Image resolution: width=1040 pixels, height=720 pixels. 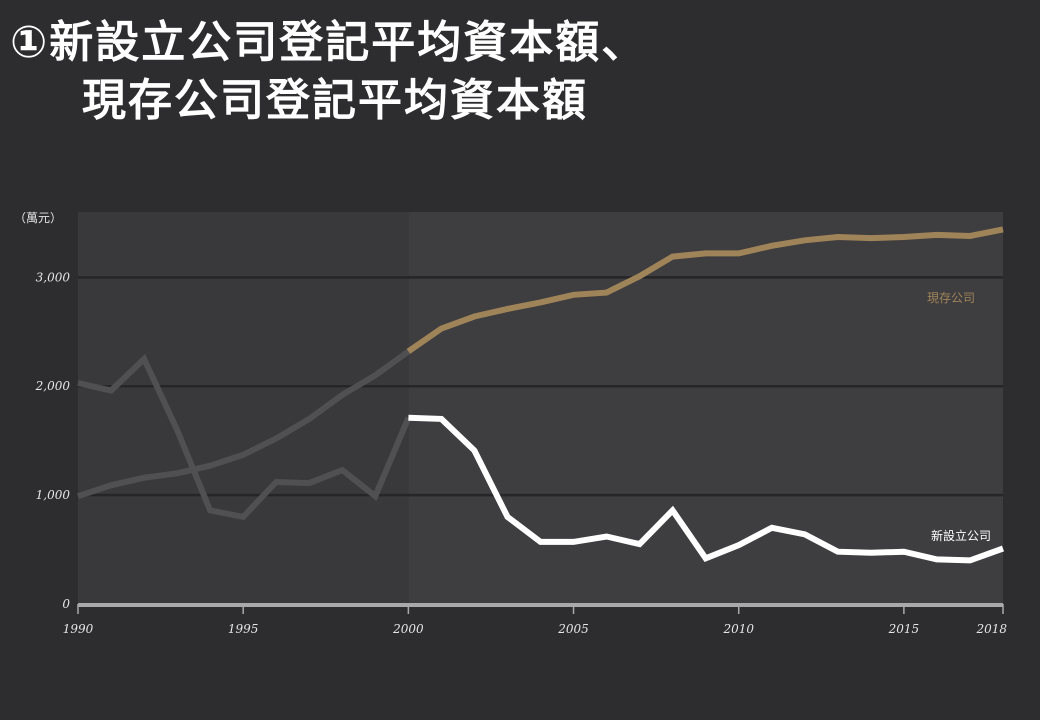 I want to click on series-line-new-early, so click(x=244, y=437).